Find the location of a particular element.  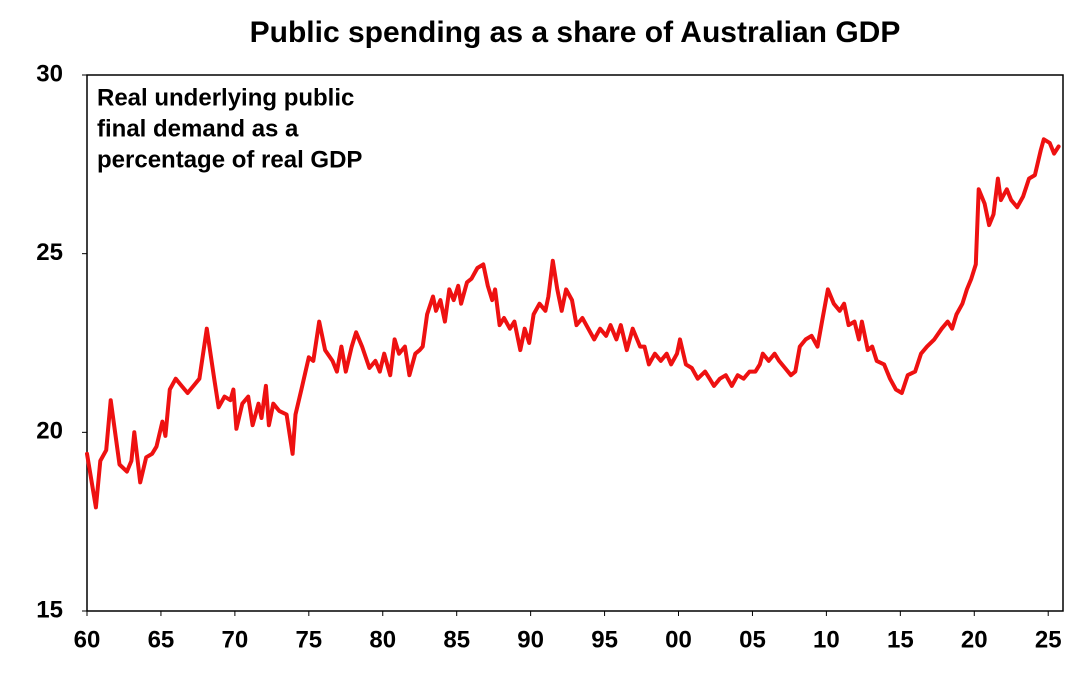

x-tick-label: 60 is located at coordinates (87, 639).